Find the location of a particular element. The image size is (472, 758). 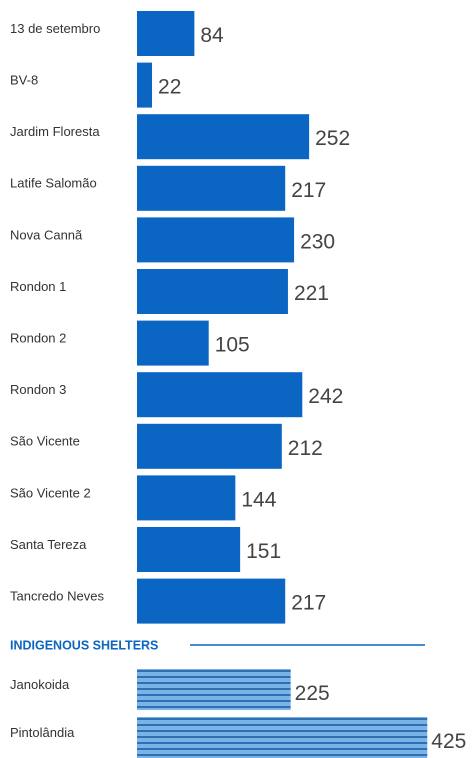

value-label: 84 is located at coordinates (212, 35).